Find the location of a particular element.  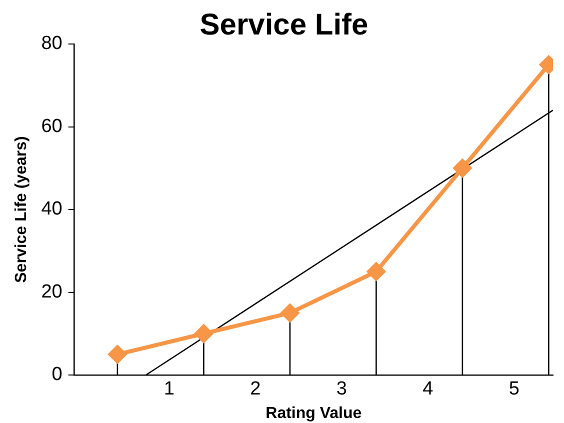

chart-title: Service Life is located at coordinates (284, 25).